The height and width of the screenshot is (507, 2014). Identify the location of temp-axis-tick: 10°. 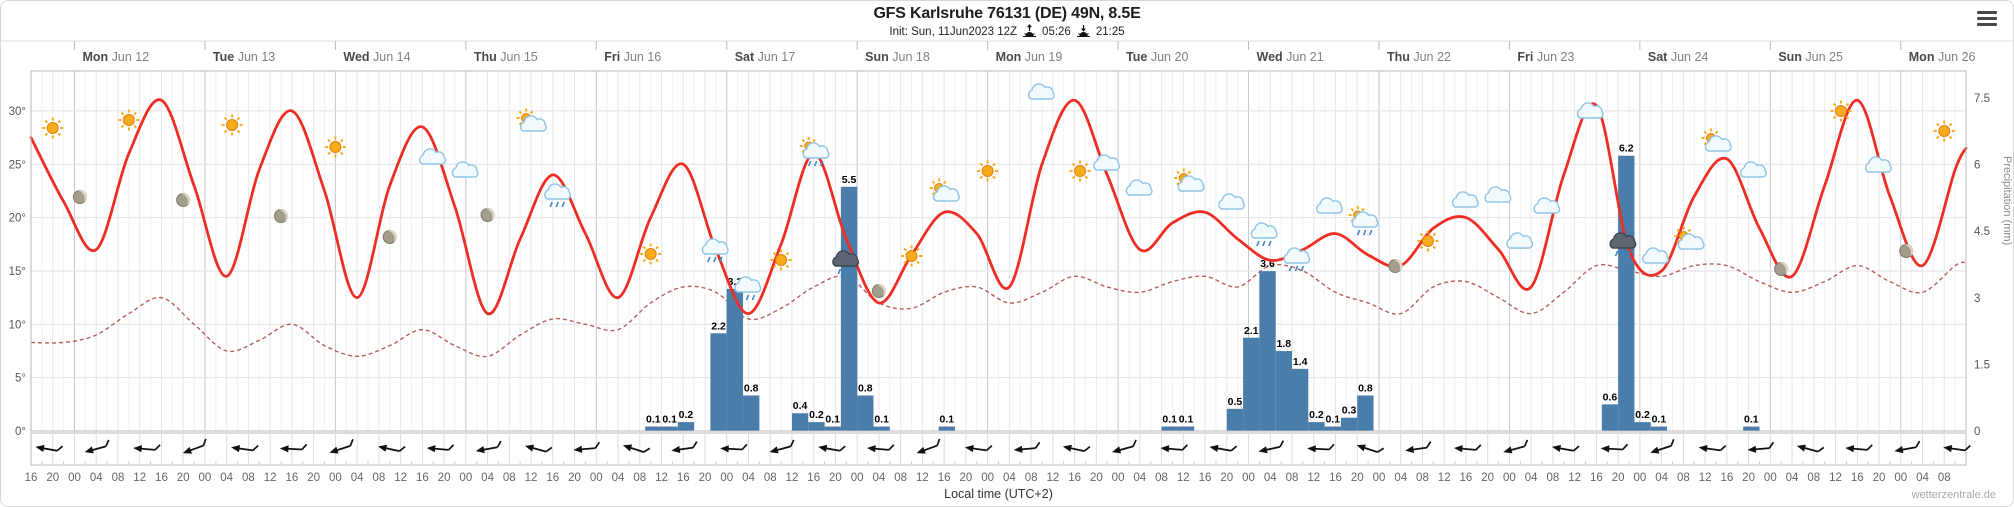
(17, 325).